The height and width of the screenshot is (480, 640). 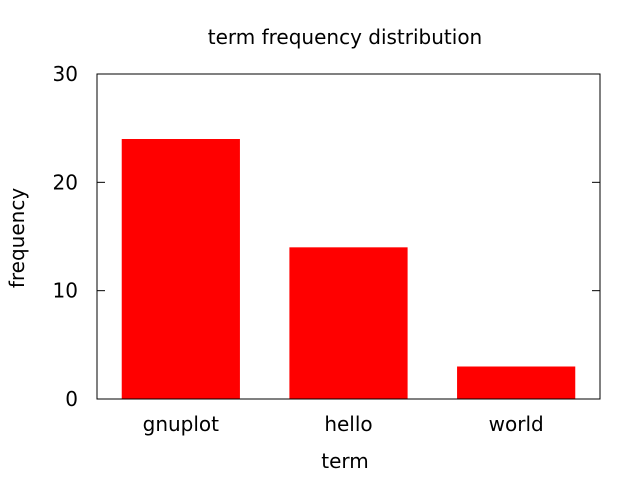 I want to click on bar-hello, so click(x=348, y=323).